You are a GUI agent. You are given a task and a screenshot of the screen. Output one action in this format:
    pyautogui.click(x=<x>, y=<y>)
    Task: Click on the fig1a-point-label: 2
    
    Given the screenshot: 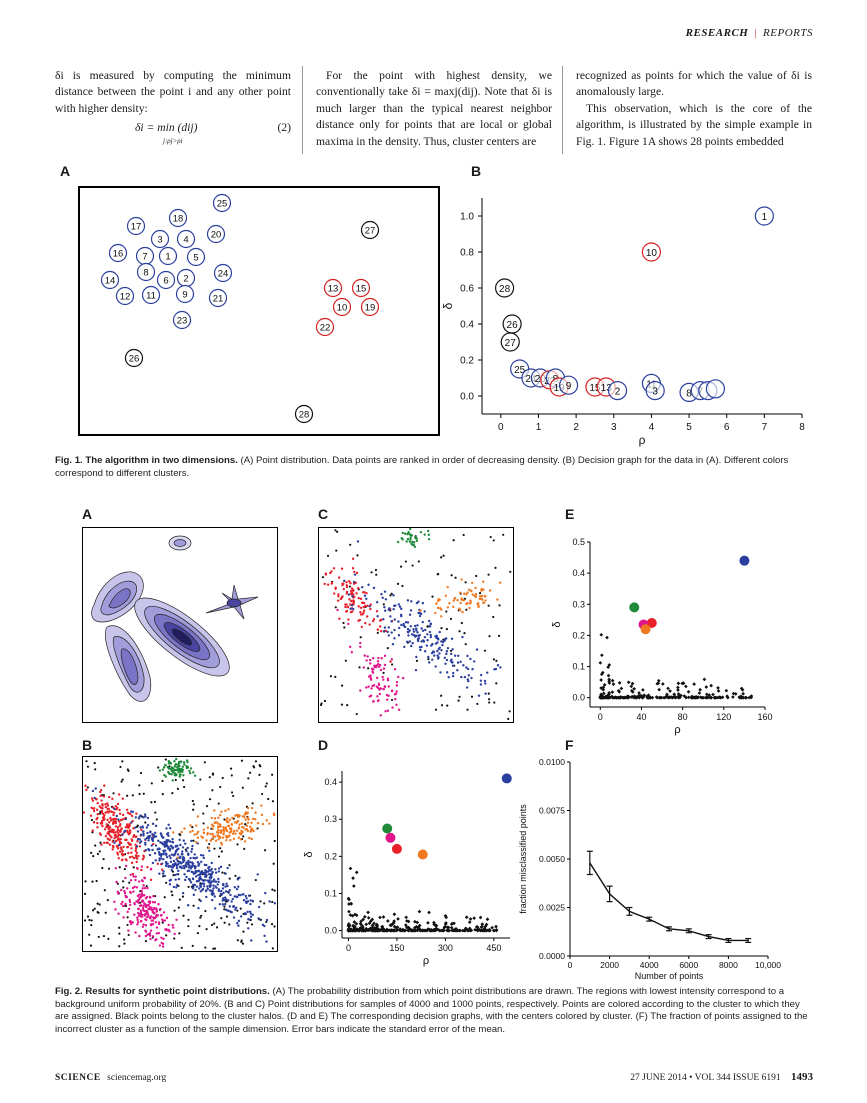 What is the action you would take?
    pyautogui.click(x=185, y=279)
    